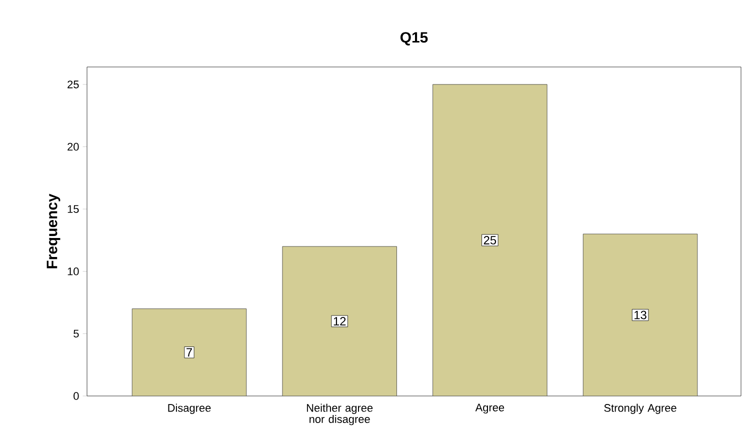 The image size is (744, 447). I want to click on y-tick-label: 0, so click(76, 396).